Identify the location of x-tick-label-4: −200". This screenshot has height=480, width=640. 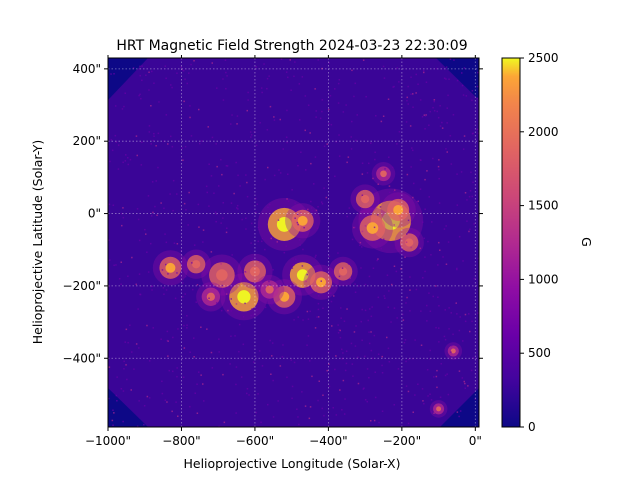
(402, 441).